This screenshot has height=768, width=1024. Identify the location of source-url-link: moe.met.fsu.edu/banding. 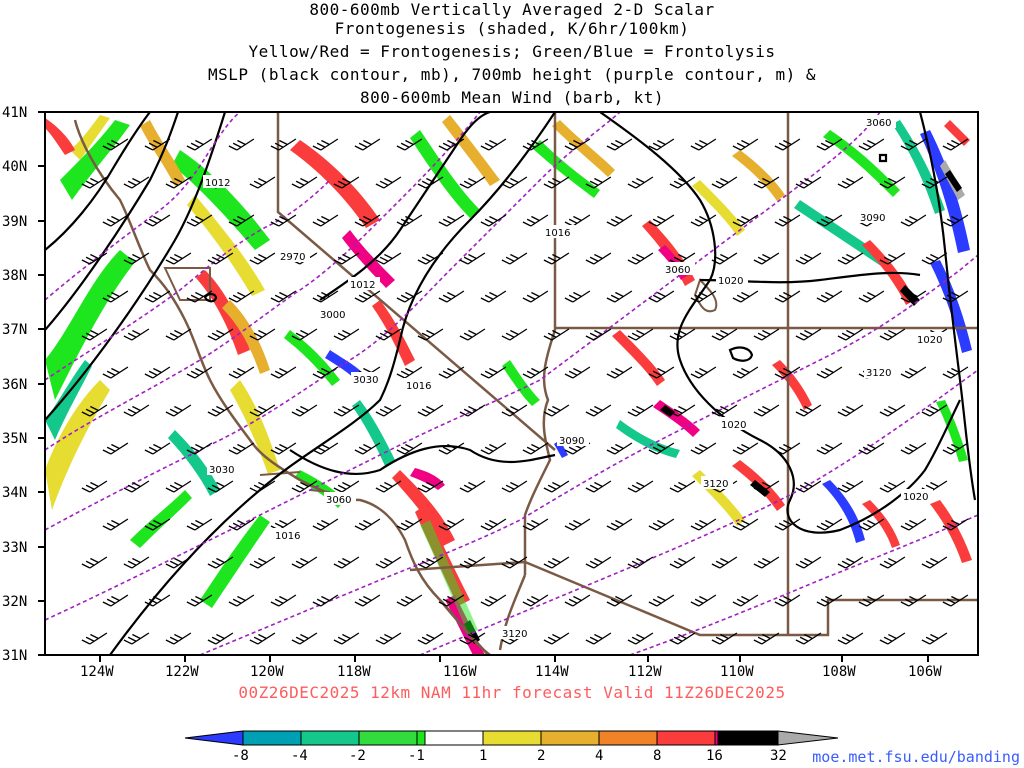
(916, 757).